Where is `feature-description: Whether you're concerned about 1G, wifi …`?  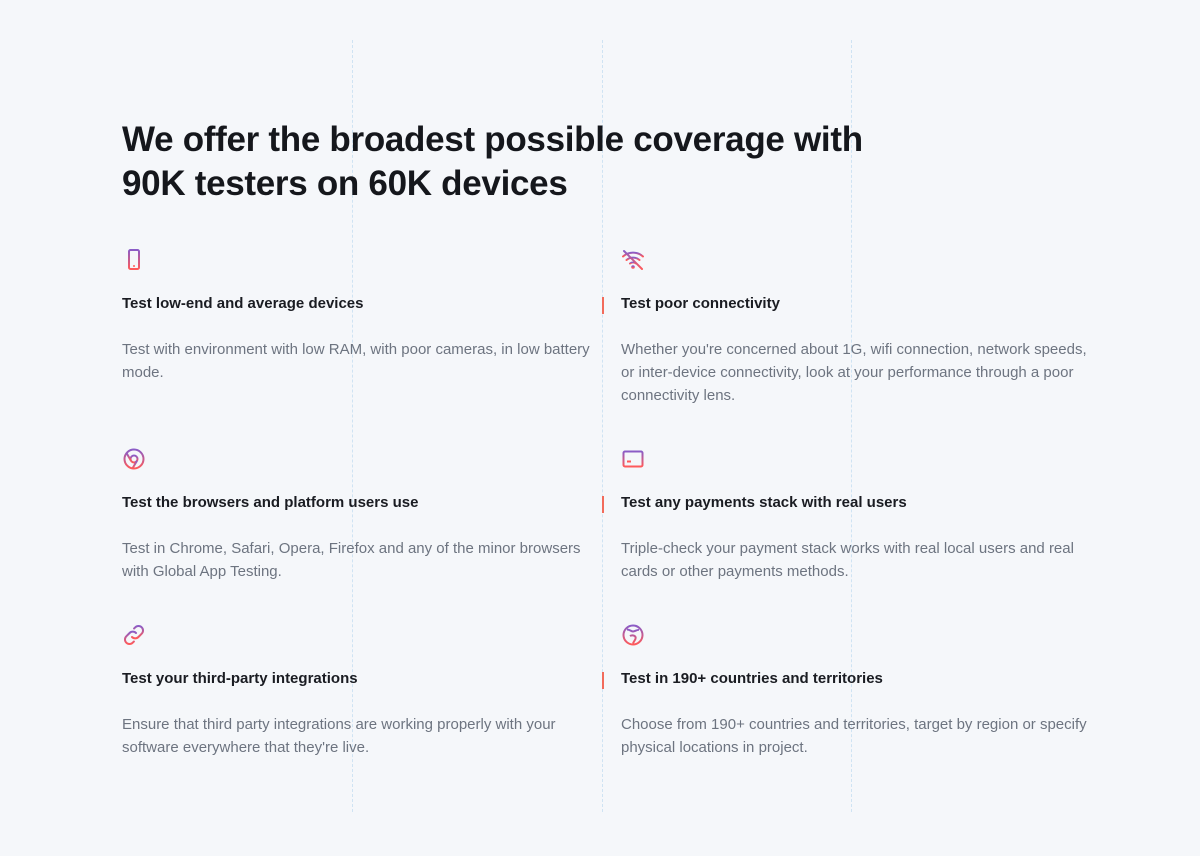
feature-description: Whether you're concerned about 1G, wifi … is located at coordinates (854, 372).